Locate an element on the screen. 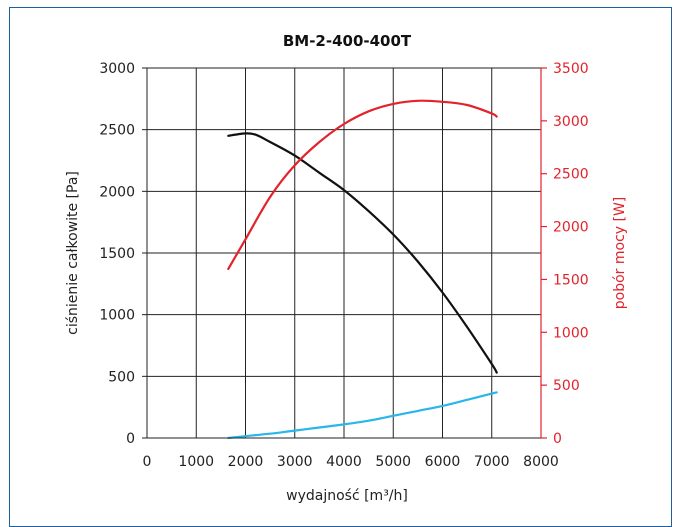  x-tick-label: 1000 is located at coordinates (196, 462).